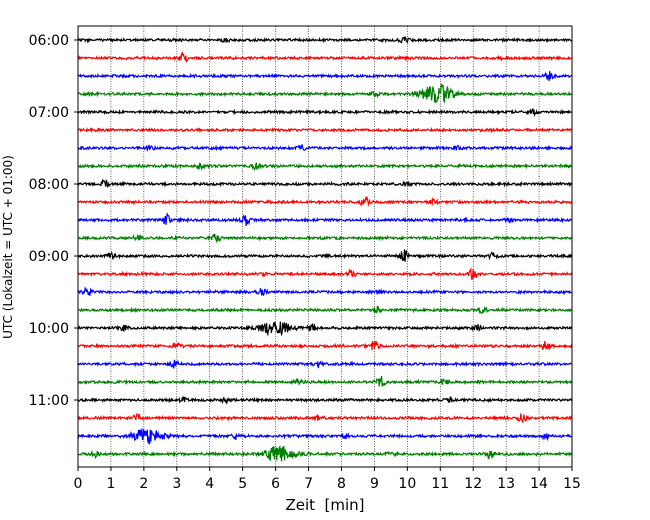 The height and width of the screenshot is (520, 650). What do you see at coordinates (473, 484) in the screenshot?
I see `x-tick-label: 12` at bounding box center [473, 484].